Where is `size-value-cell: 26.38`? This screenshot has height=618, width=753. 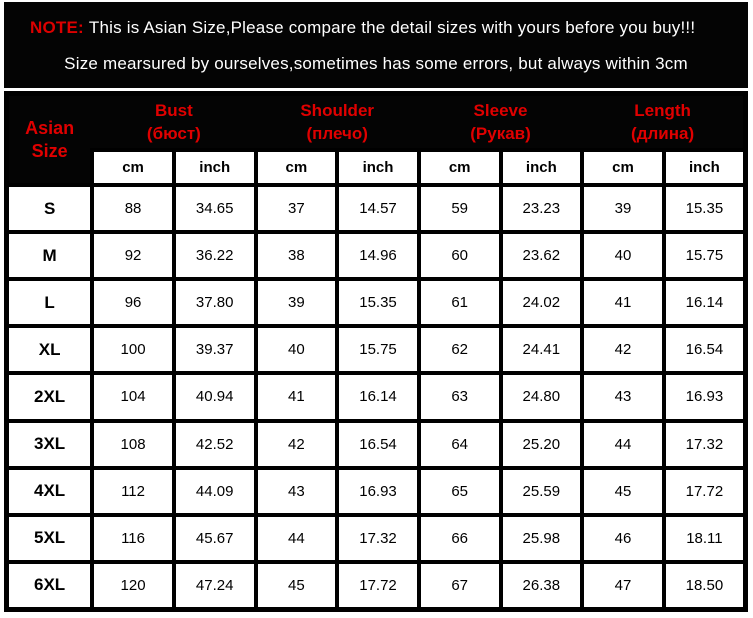 size-value-cell: 26.38 is located at coordinates (541, 585).